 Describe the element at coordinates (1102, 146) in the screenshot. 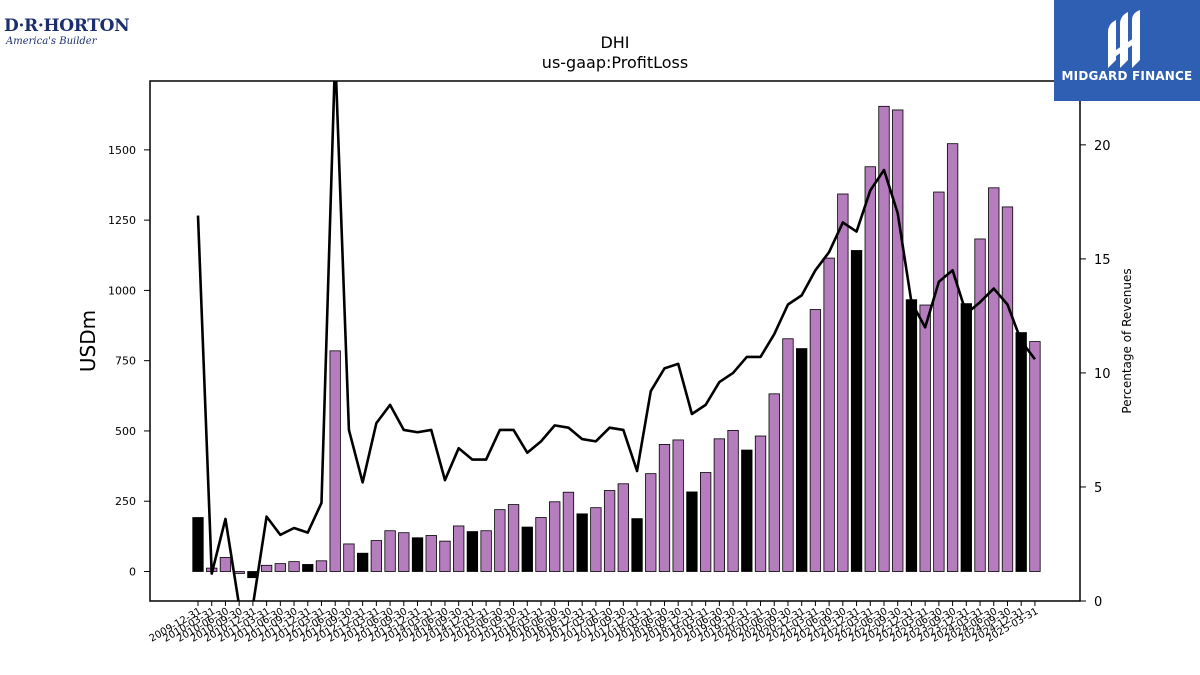

I see `y2-tick-label: 20` at that location.